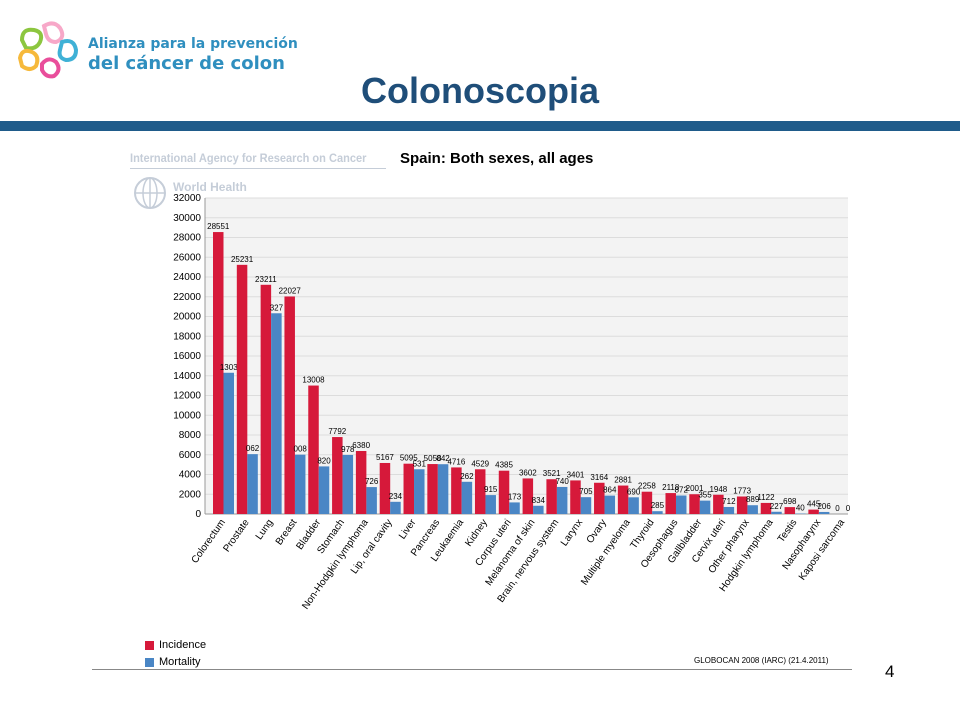  What do you see at coordinates (187, 396) in the screenshot?
I see `y-tick-label: 12000` at bounding box center [187, 396].